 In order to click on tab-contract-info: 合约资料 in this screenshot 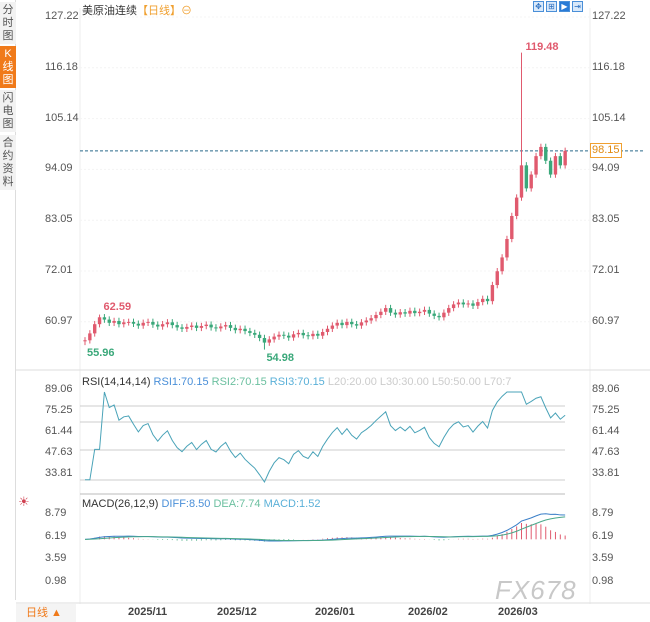, I will do `click(8, 162)`.